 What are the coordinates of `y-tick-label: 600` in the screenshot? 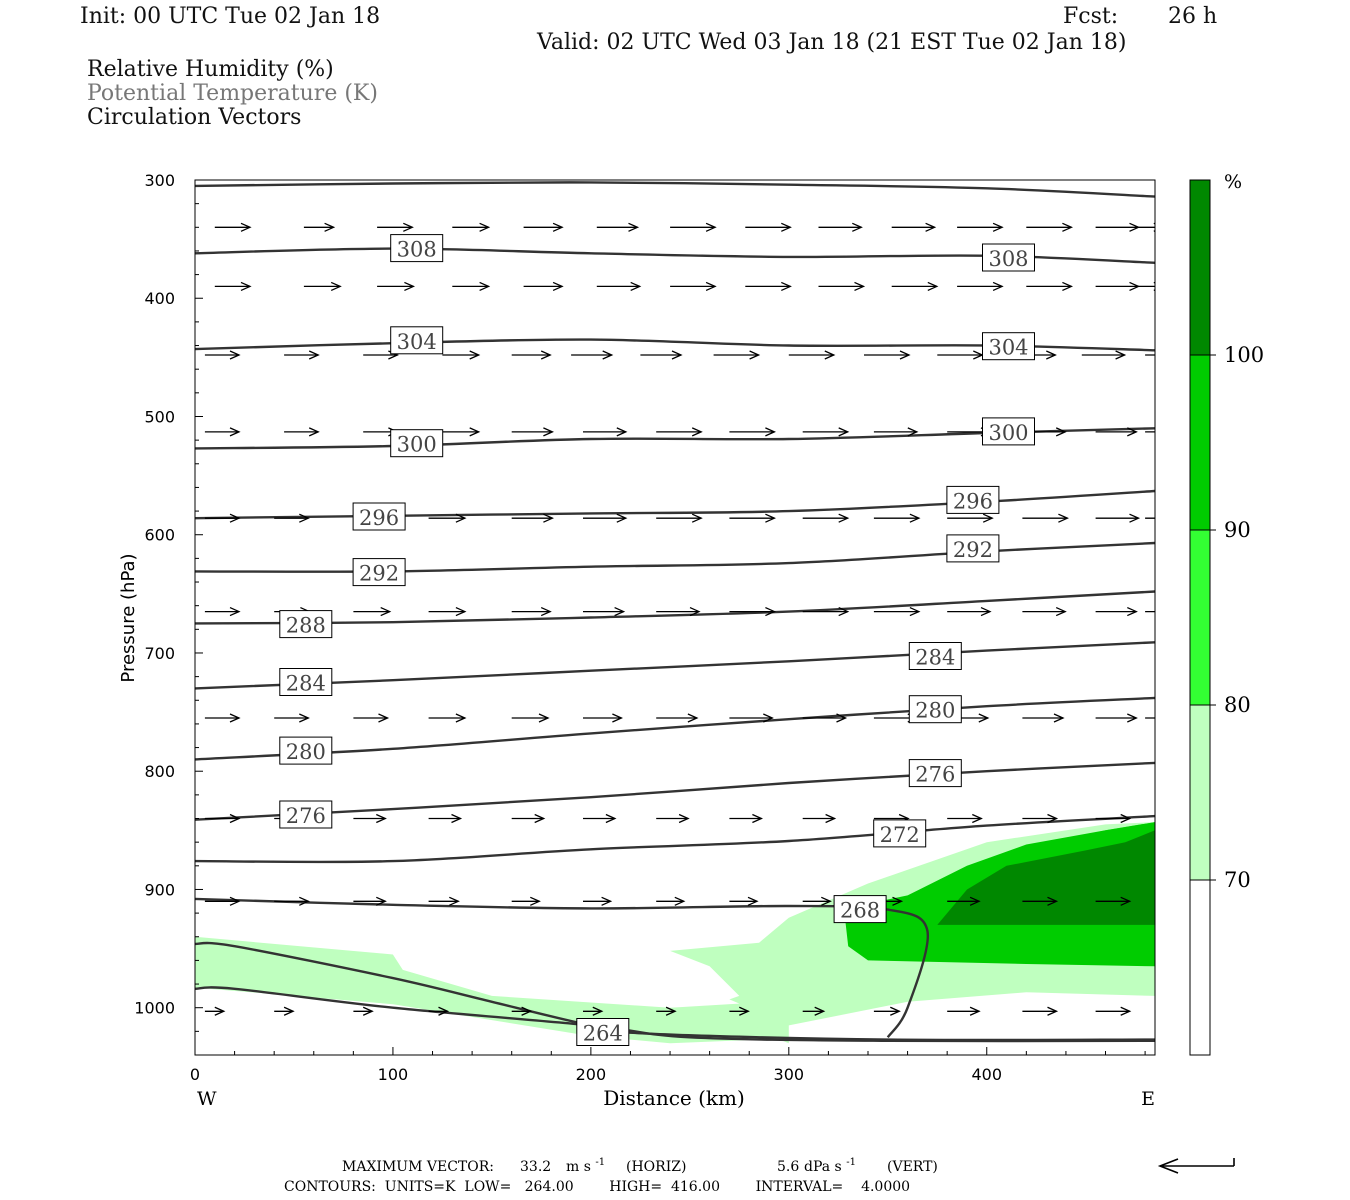 It's located at (159, 535).